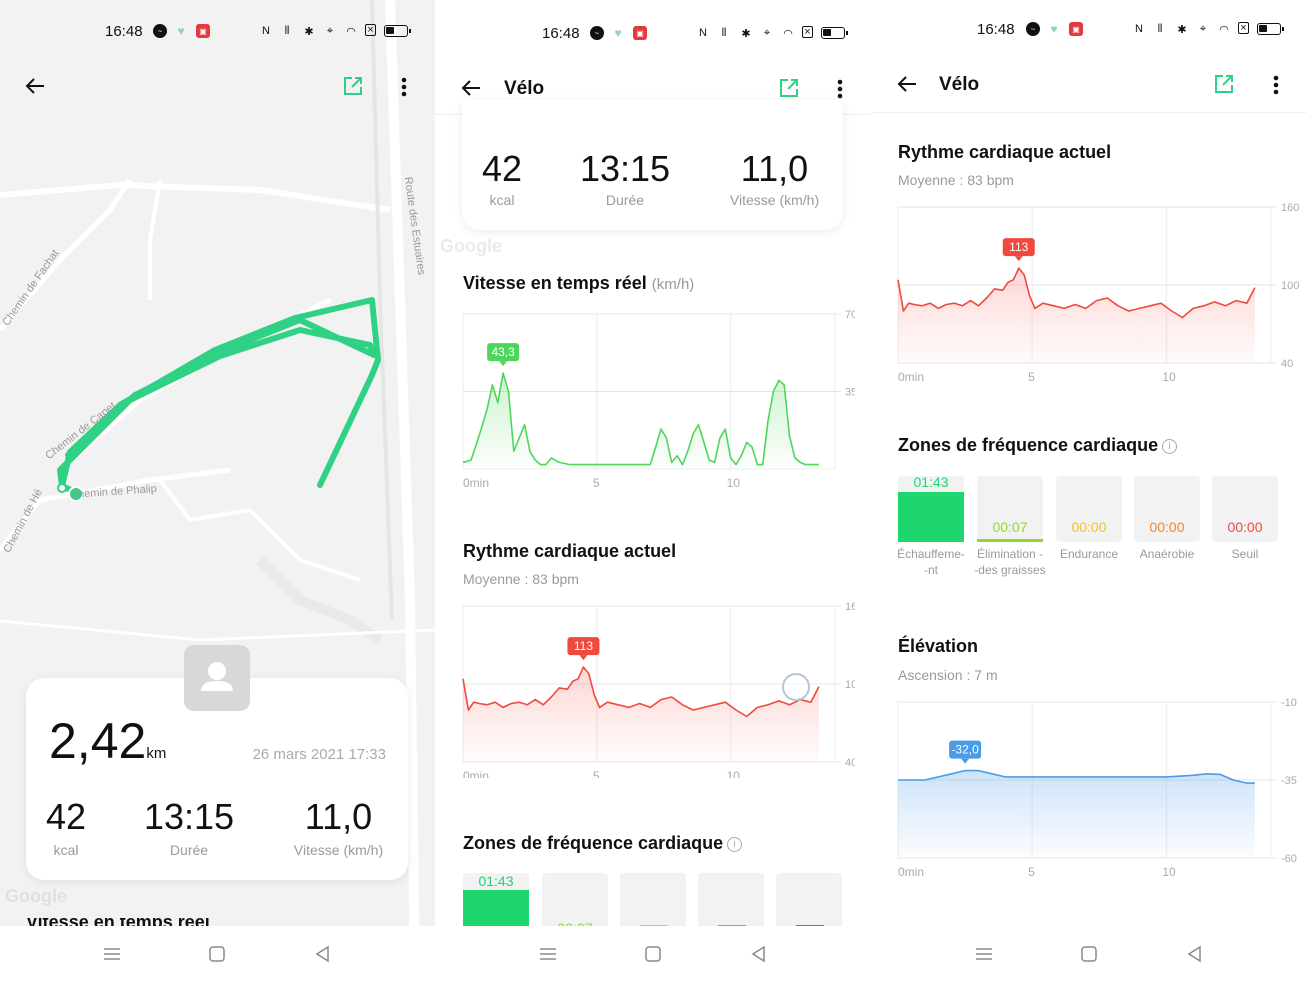  What do you see at coordinates (673, 284) in the screenshot?
I see `speed-unit: (km/h)` at bounding box center [673, 284].